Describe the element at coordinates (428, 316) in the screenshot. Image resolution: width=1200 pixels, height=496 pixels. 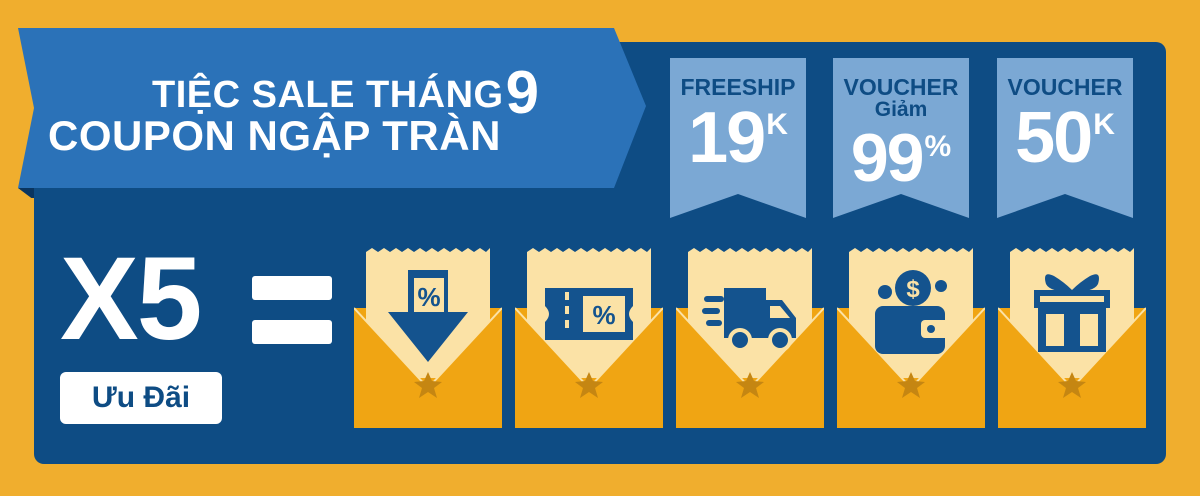
I see `discount-arrow-icon: %` at that location.